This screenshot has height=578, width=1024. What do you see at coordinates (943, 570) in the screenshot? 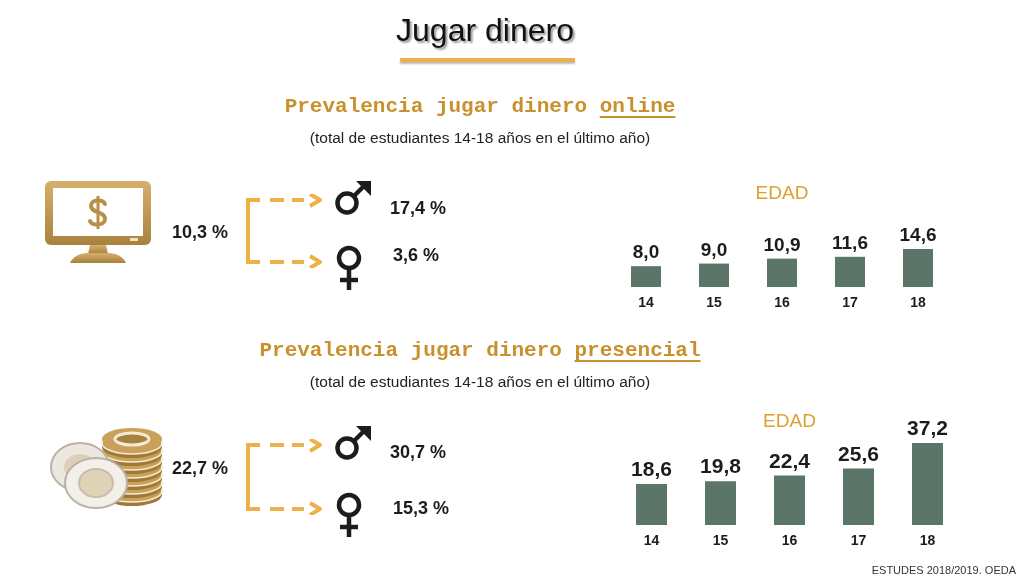
I see `text: ESTUDES 2018/2019. OEDA` at bounding box center [943, 570].